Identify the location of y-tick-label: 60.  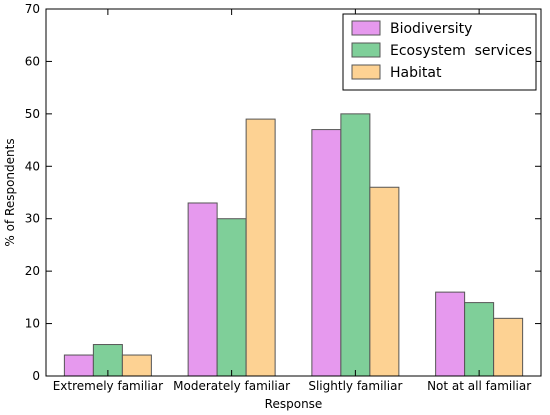
(32, 61).